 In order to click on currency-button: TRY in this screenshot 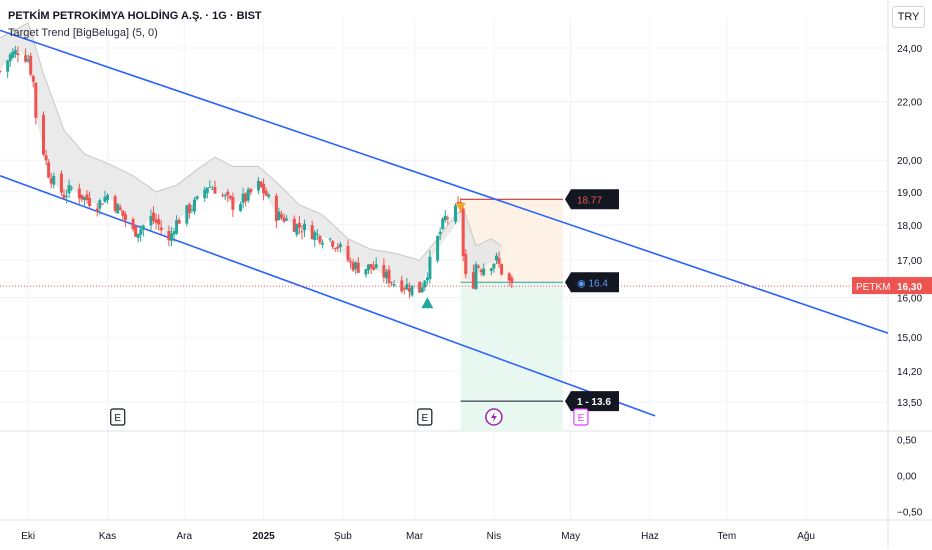, I will do `click(908, 17)`.